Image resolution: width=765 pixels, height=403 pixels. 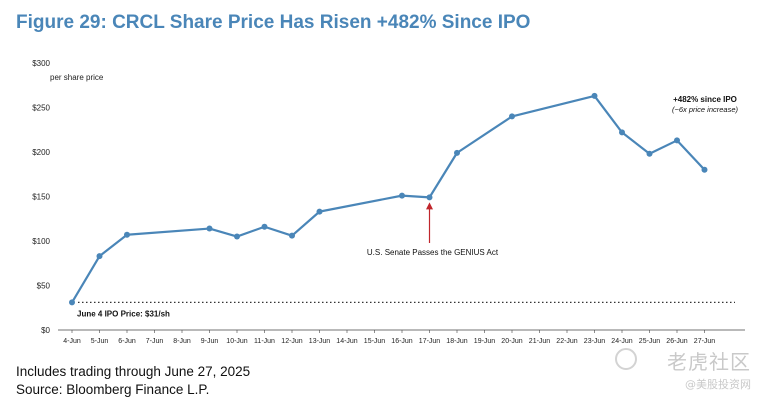 I want to click on x-tick-label: 8-Jun, so click(x=182, y=341).